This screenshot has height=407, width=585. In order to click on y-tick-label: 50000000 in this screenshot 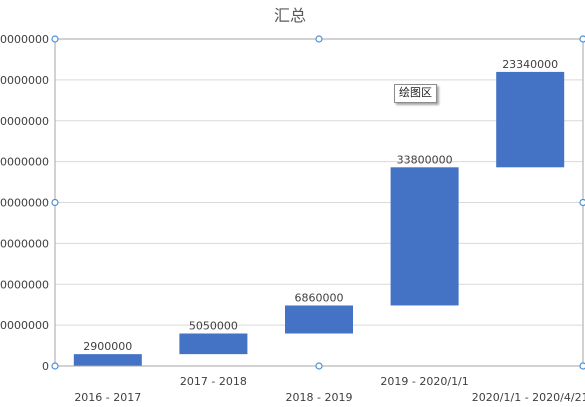, I will do `click(24, 162)`.